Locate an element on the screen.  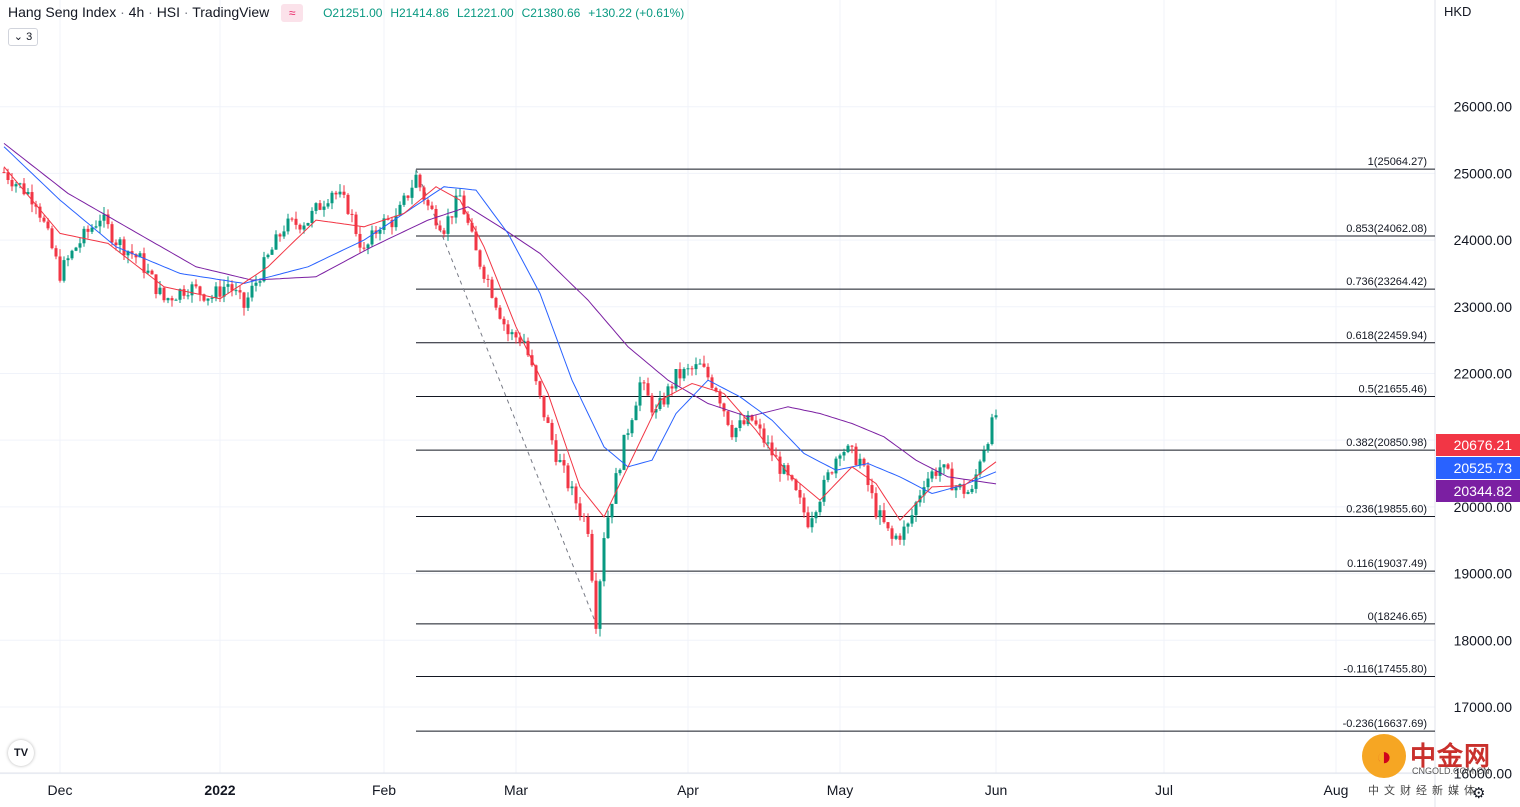
trend-line is located at coordinates (506, 396).